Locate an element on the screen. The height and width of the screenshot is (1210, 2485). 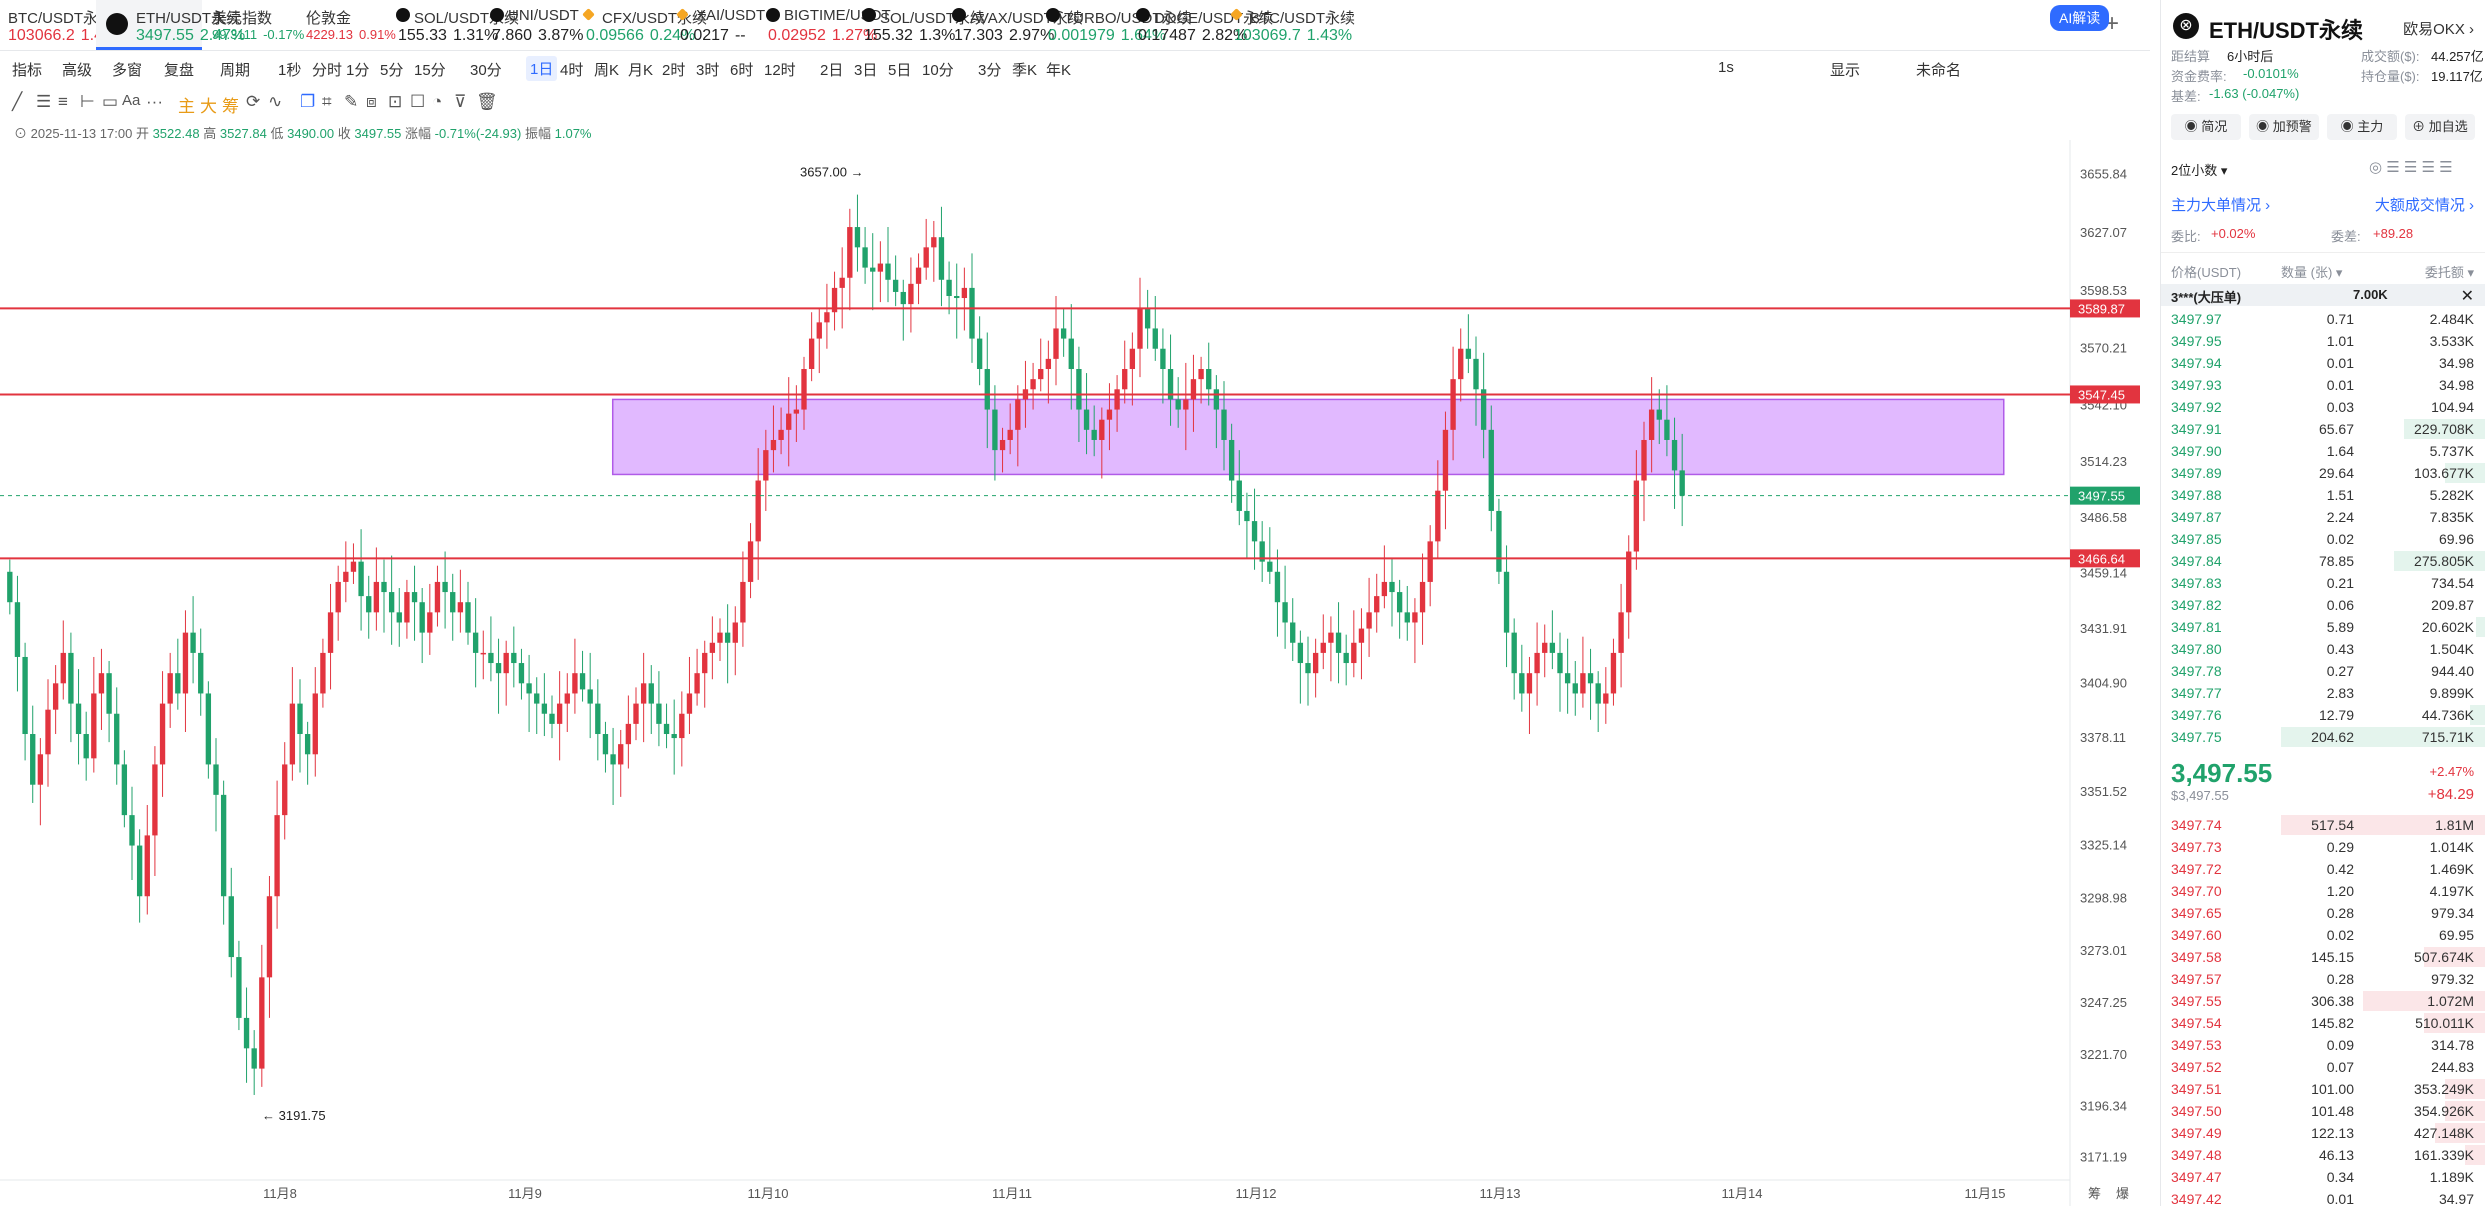
sync-icon: ⟳ is located at coordinates (253, 101).